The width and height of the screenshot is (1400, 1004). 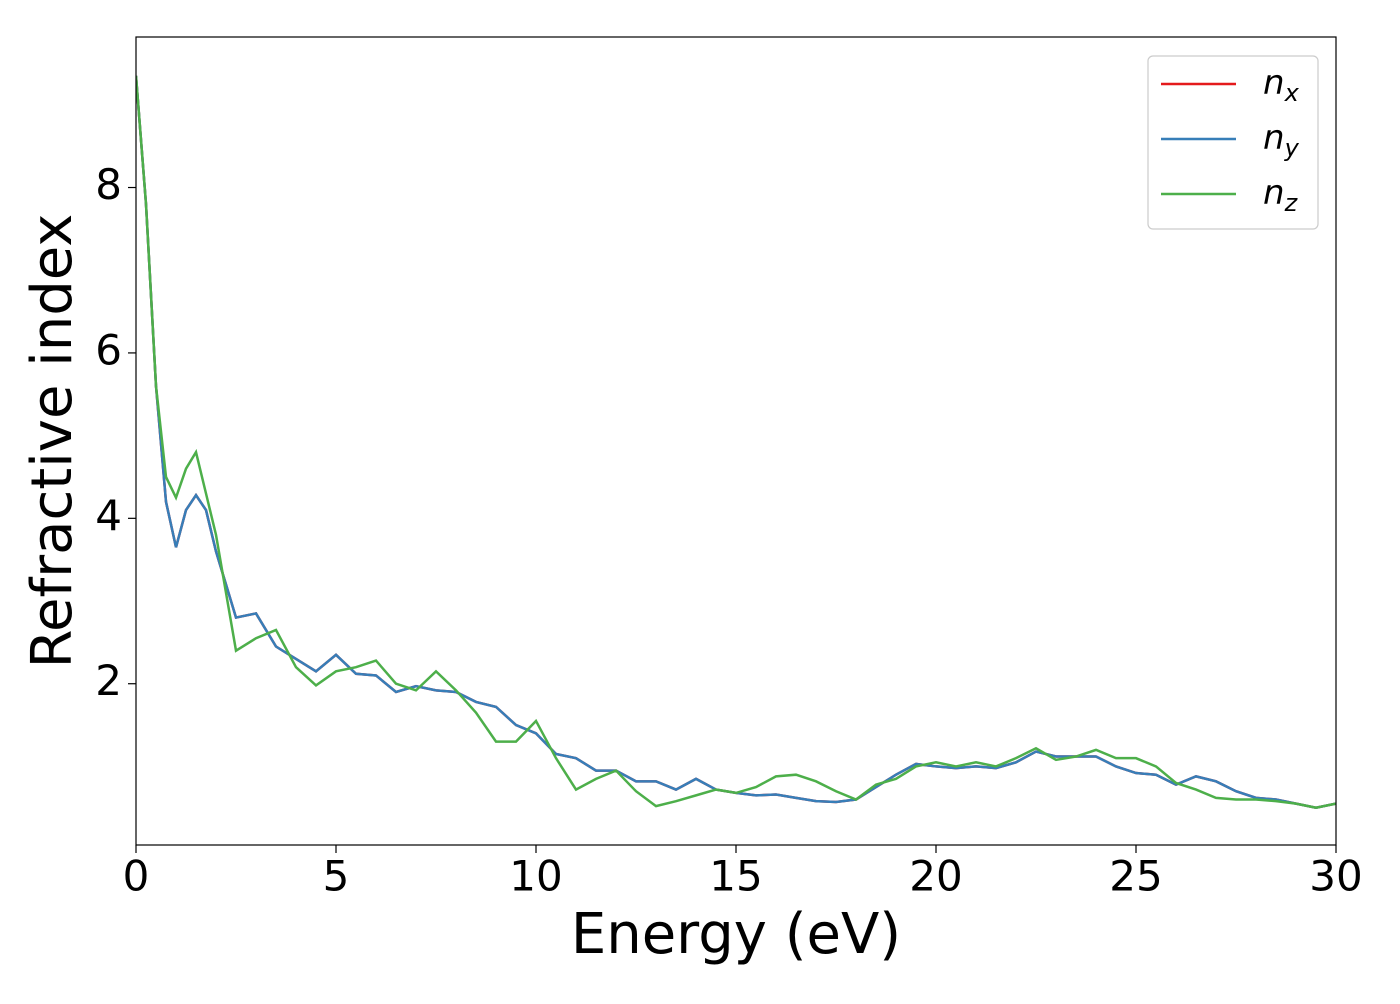 I want to click on x-tick-label: 30, so click(x=1335, y=876).